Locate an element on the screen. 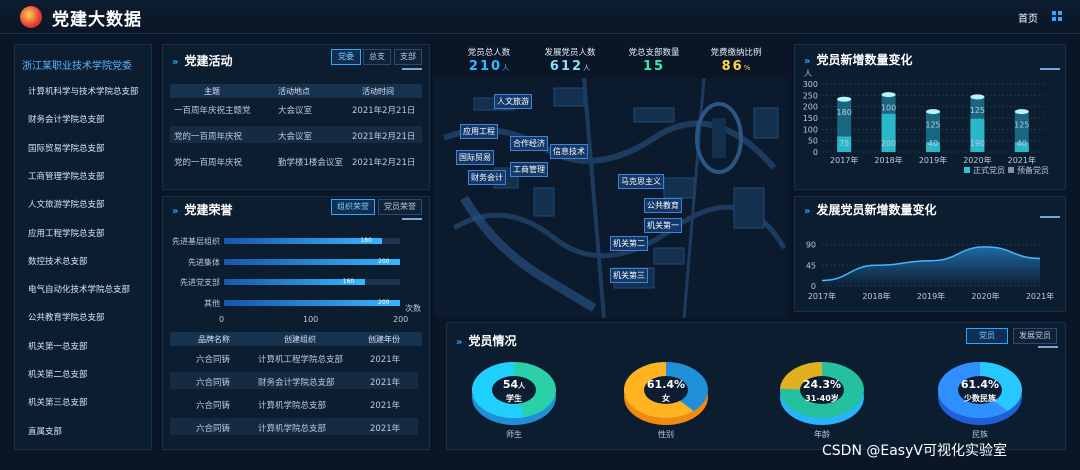 This screenshot has width=1080, height=470. tab-org-honor: 组织荣誉 is located at coordinates (353, 207).